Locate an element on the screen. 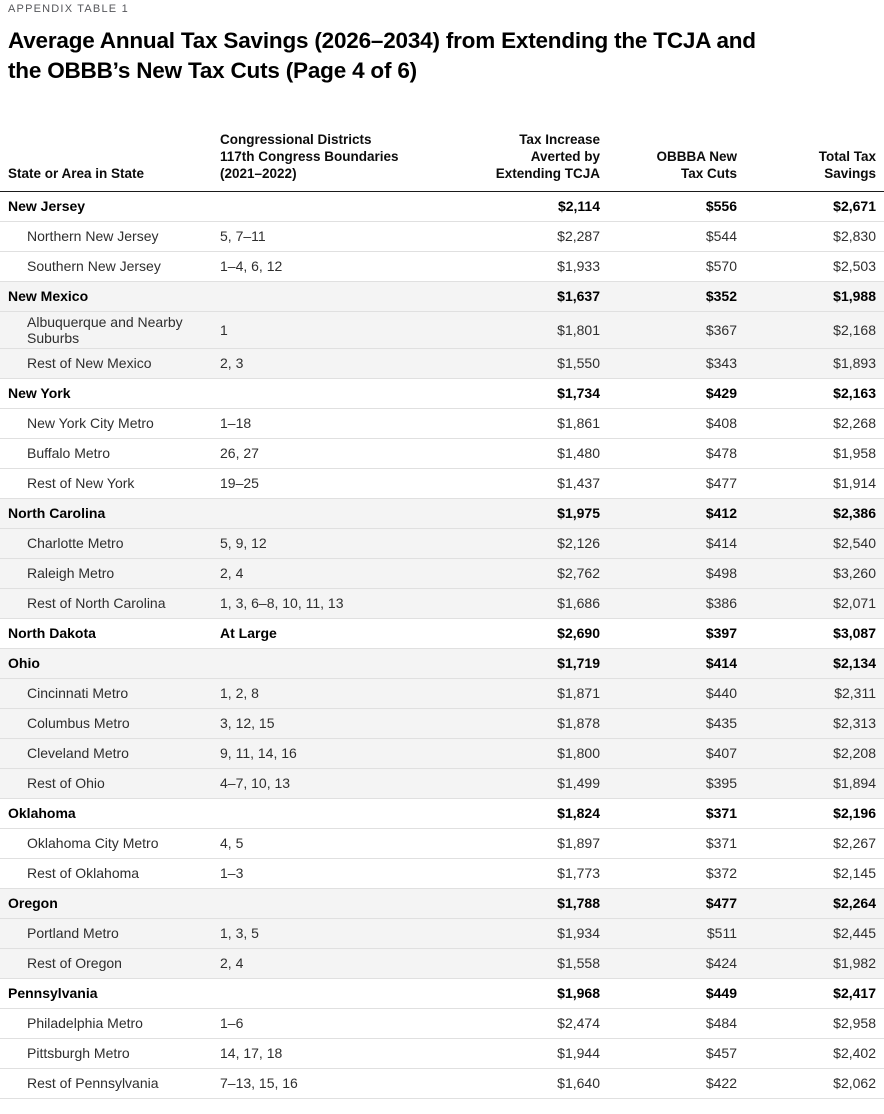 The image size is (884, 1114). tcja-averted-cell: $1,975 is located at coordinates (526, 513).